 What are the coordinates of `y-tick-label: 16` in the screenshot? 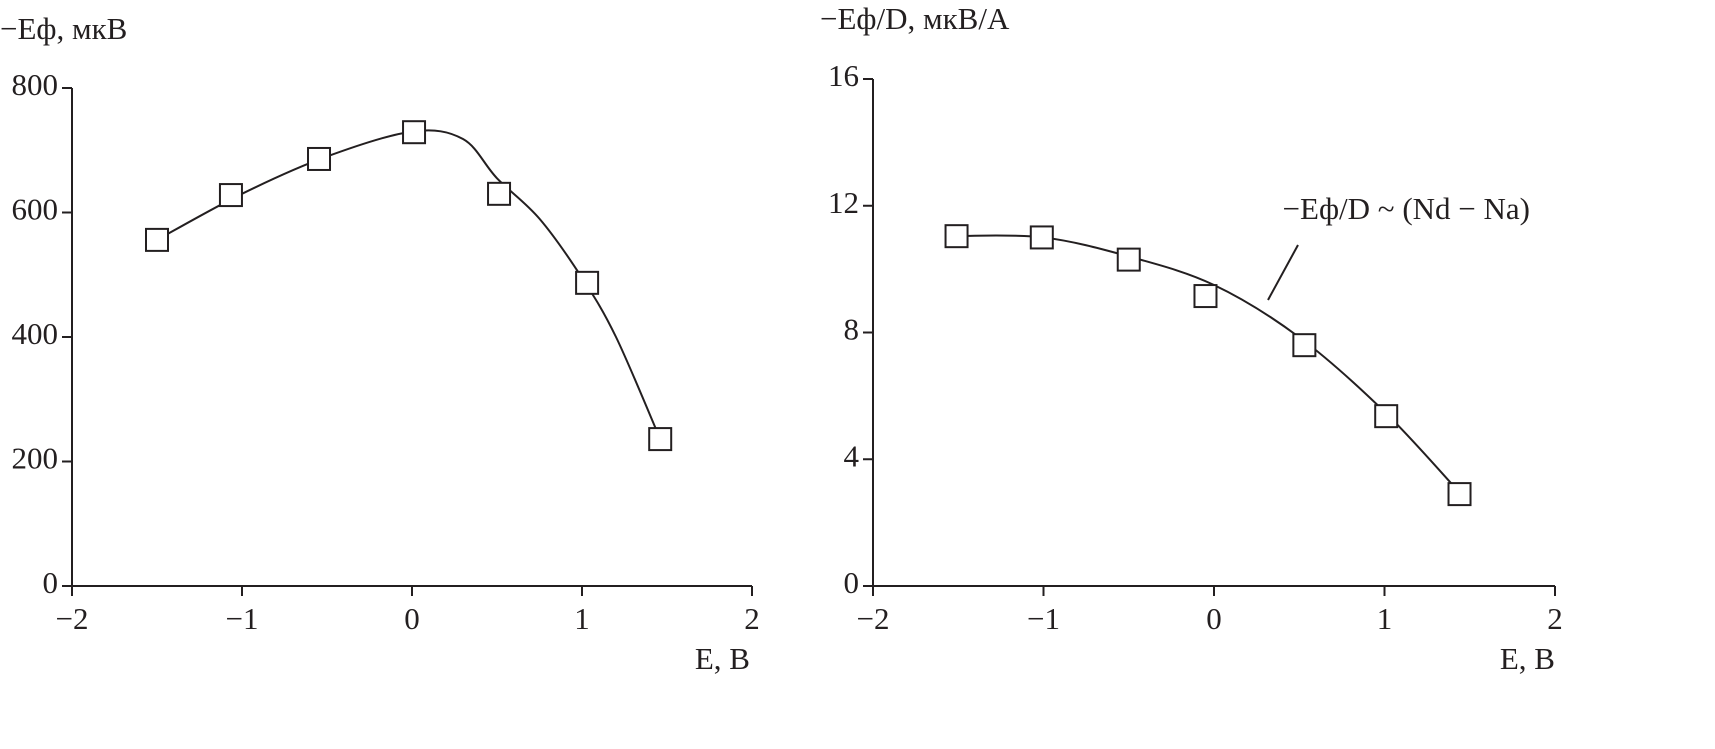 It's located at (843, 75).